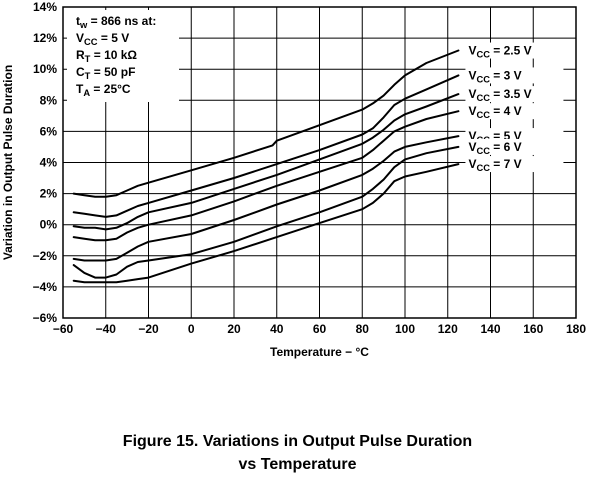  What do you see at coordinates (45, 7) in the screenshot?
I see `y-tick-label: 14%` at bounding box center [45, 7].